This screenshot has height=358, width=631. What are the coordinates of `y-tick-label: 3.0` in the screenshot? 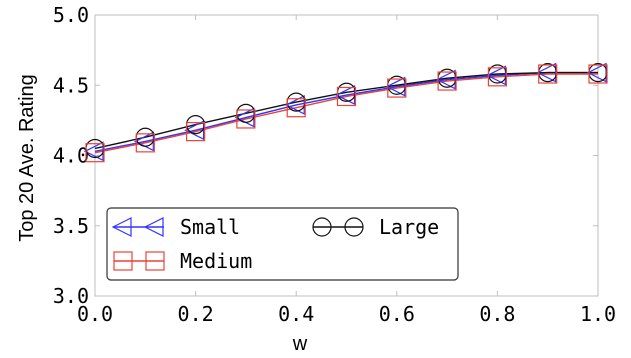 It's located at (71, 296).